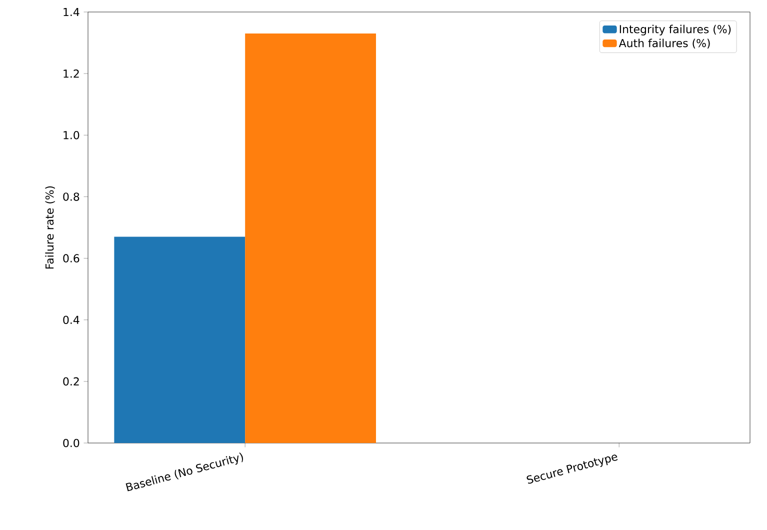  Describe the element at coordinates (71, 258) in the screenshot. I see `y-tick-label: 0.6` at that location.